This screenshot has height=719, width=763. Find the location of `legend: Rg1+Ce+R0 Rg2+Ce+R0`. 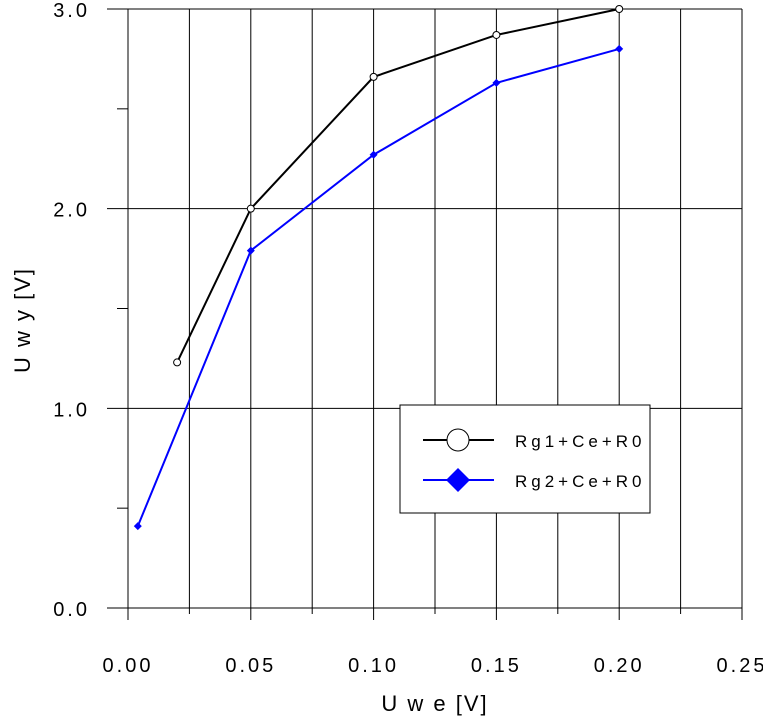

legend: Rg1+Ce+R0 Rg2+Ce+R0 is located at coordinates (525, 459).